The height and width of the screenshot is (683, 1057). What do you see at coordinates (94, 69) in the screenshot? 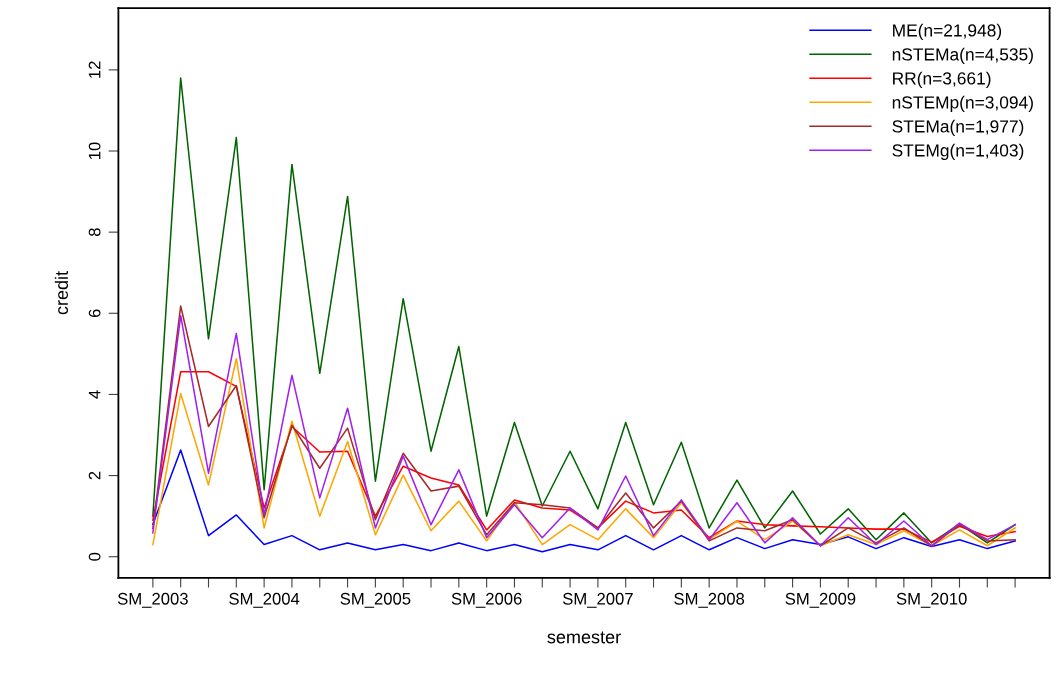
I see `y-tick-label: 12` at bounding box center [94, 69].